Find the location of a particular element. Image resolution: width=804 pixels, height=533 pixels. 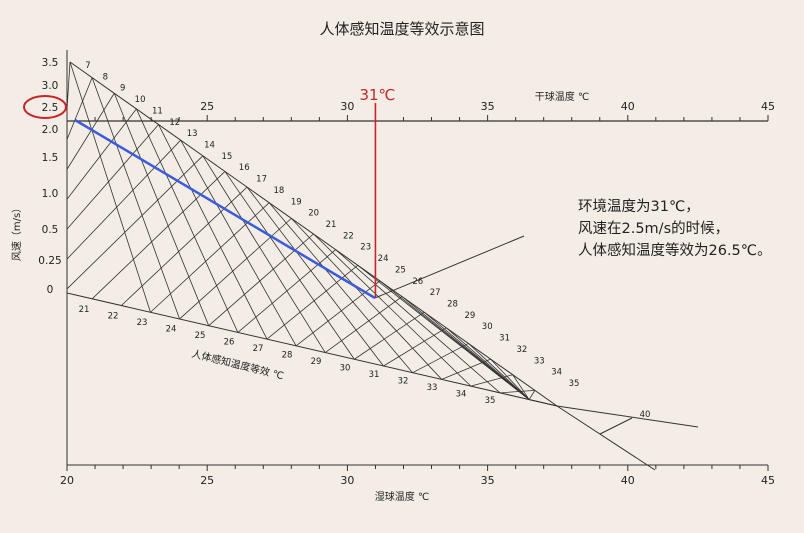

wind-tick-label: 1.0 is located at coordinates (50, 194).